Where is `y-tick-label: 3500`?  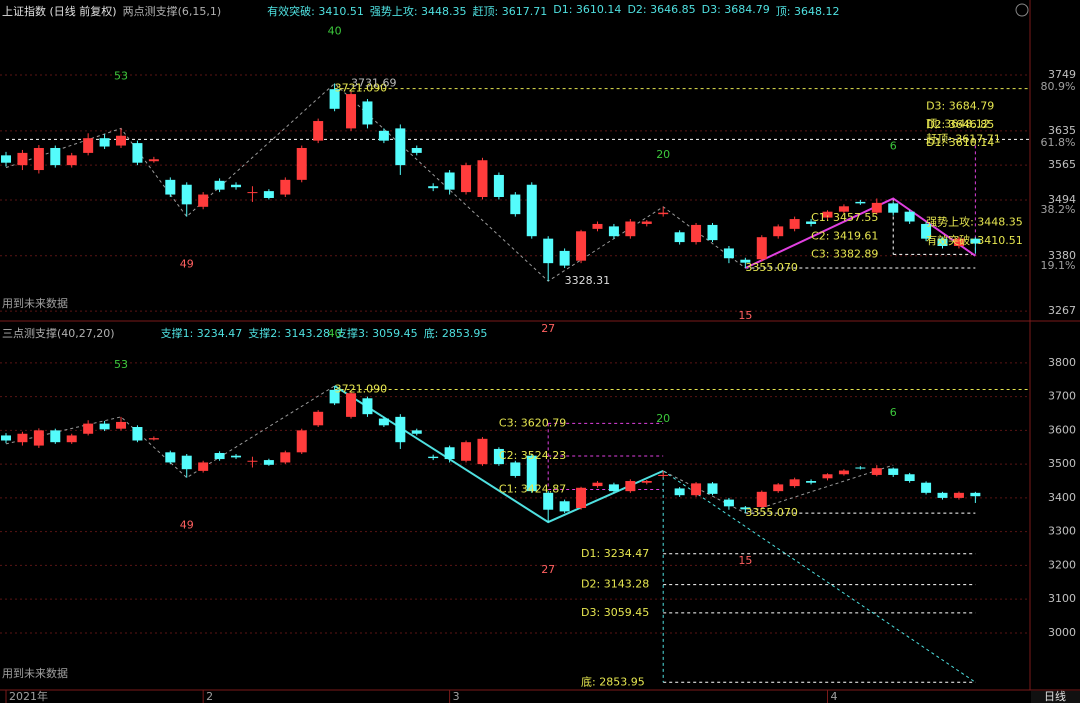
y-tick-label: 3500 is located at coordinates (1062, 463).